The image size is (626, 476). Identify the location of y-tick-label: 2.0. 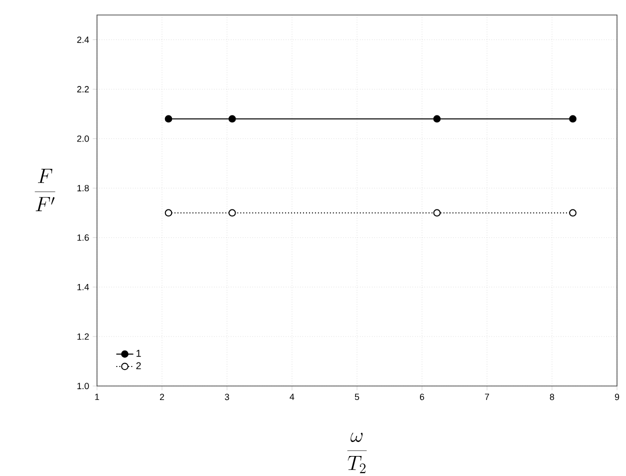
(83, 138).